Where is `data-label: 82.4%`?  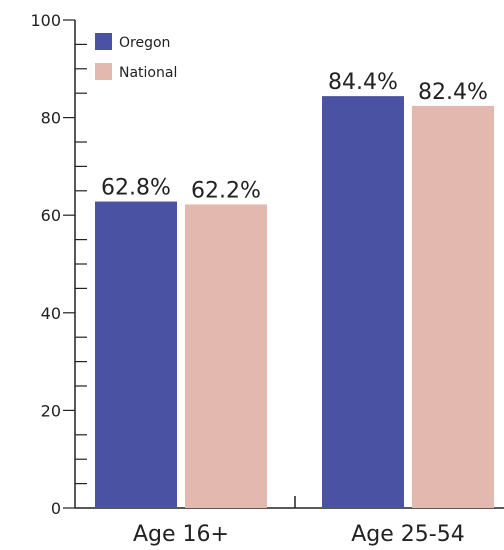 data-label: 82.4% is located at coordinates (453, 92).